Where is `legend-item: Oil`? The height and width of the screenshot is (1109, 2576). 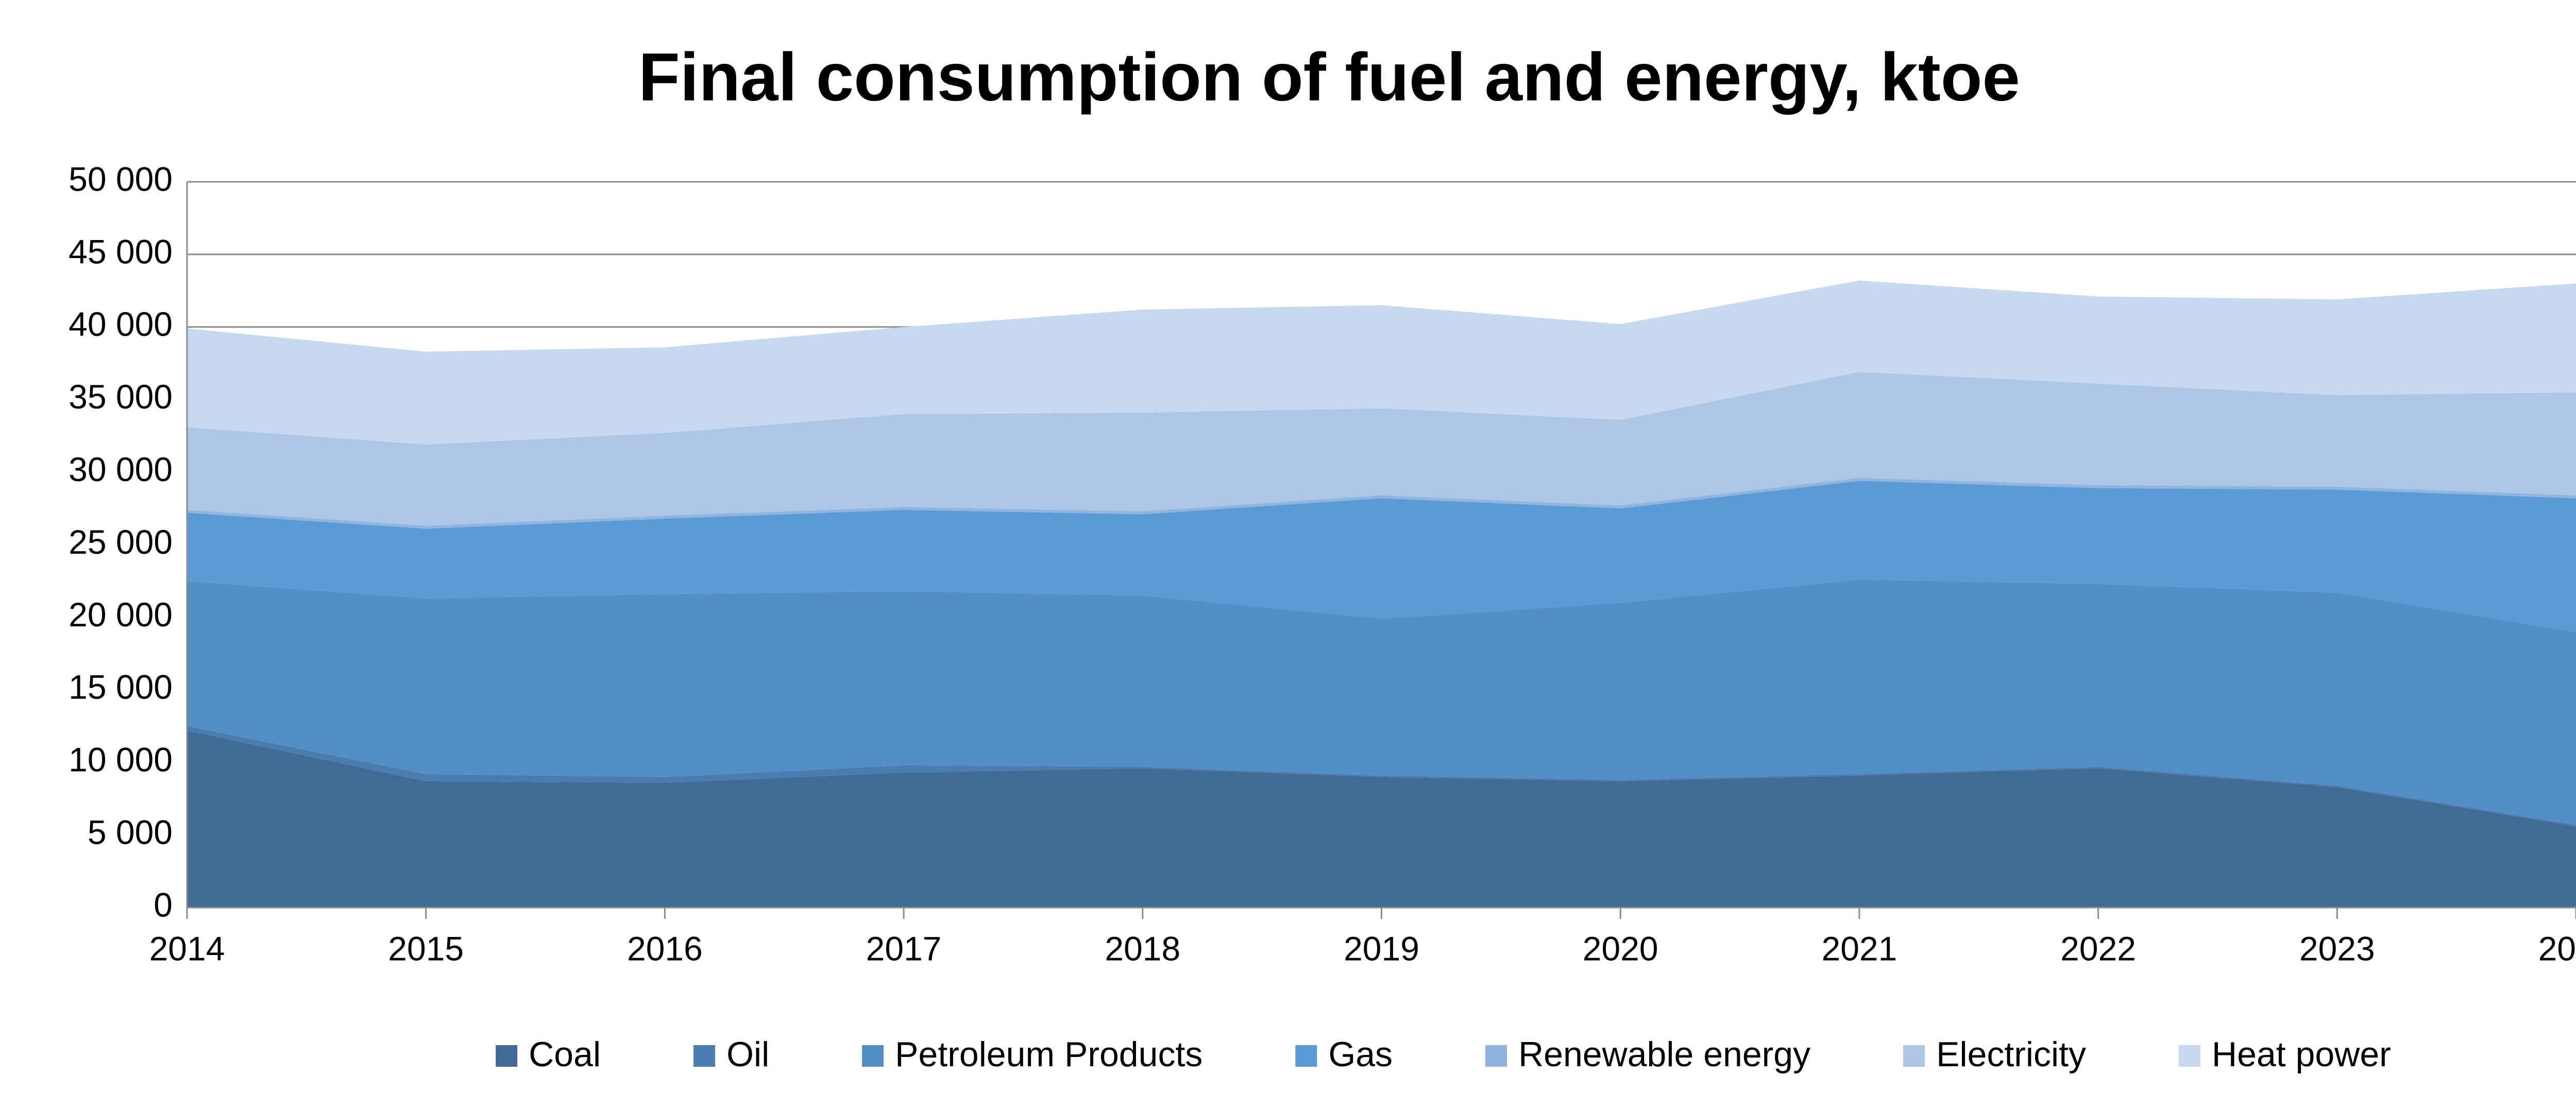 legend-item: Oil is located at coordinates (731, 1054).